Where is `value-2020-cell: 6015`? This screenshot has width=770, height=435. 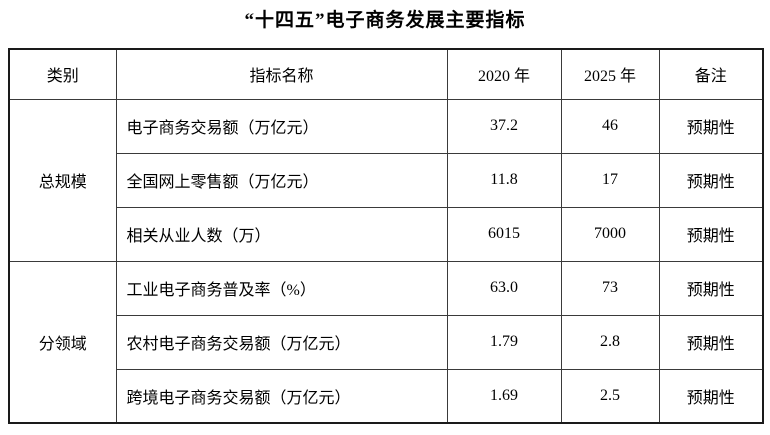 value-2020-cell: 6015 is located at coordinates (504, 234).